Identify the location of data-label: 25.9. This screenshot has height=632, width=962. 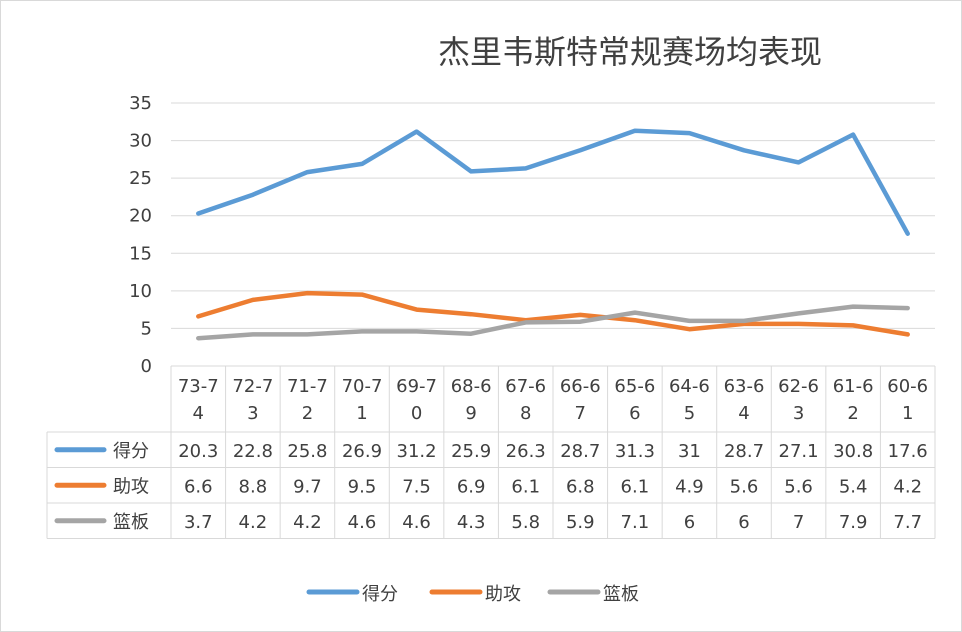
(471, 451).